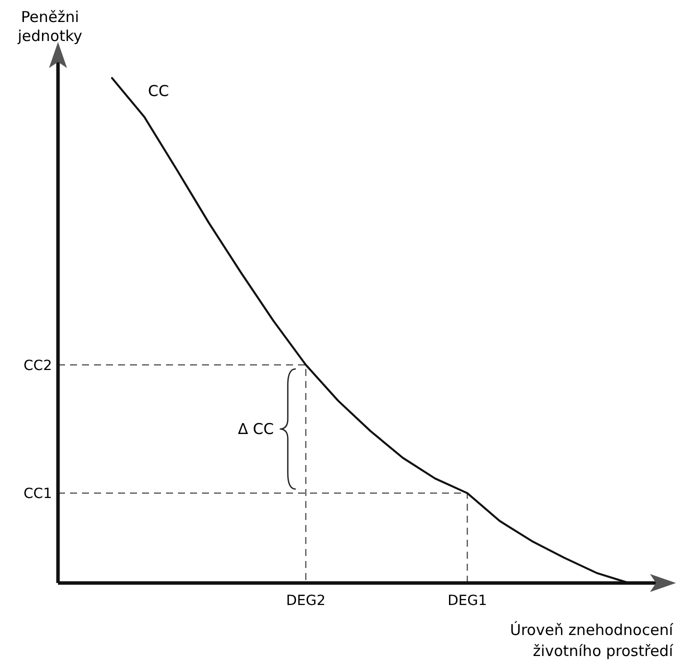 The width and height of the screenshot is (693, 663). What do you see at coordinates (38, 494) in the screenshot?
I see `ref-line-label: CC1` at bounding box center [38, 494].